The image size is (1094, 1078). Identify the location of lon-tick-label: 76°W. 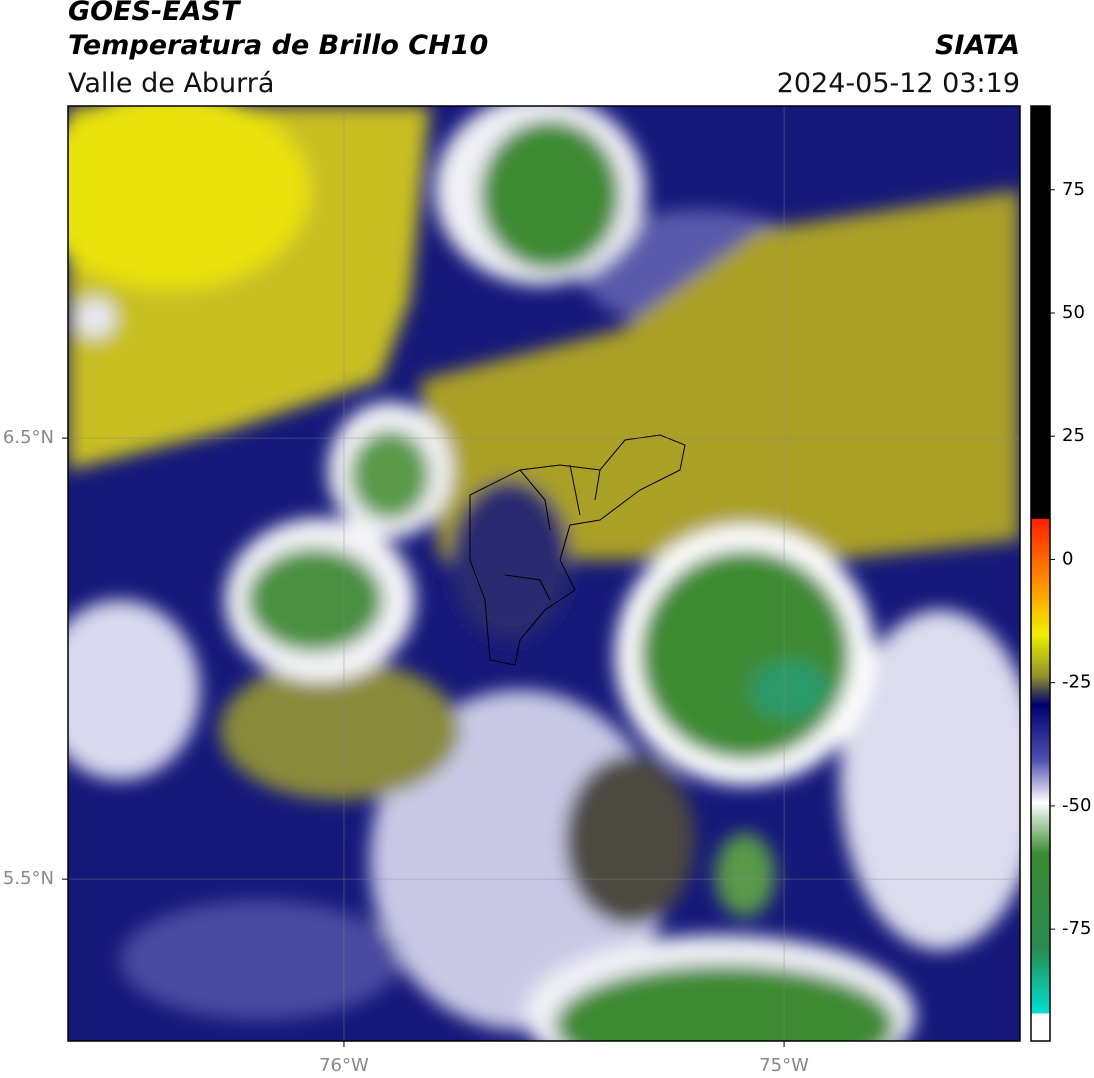
(344, 1065).